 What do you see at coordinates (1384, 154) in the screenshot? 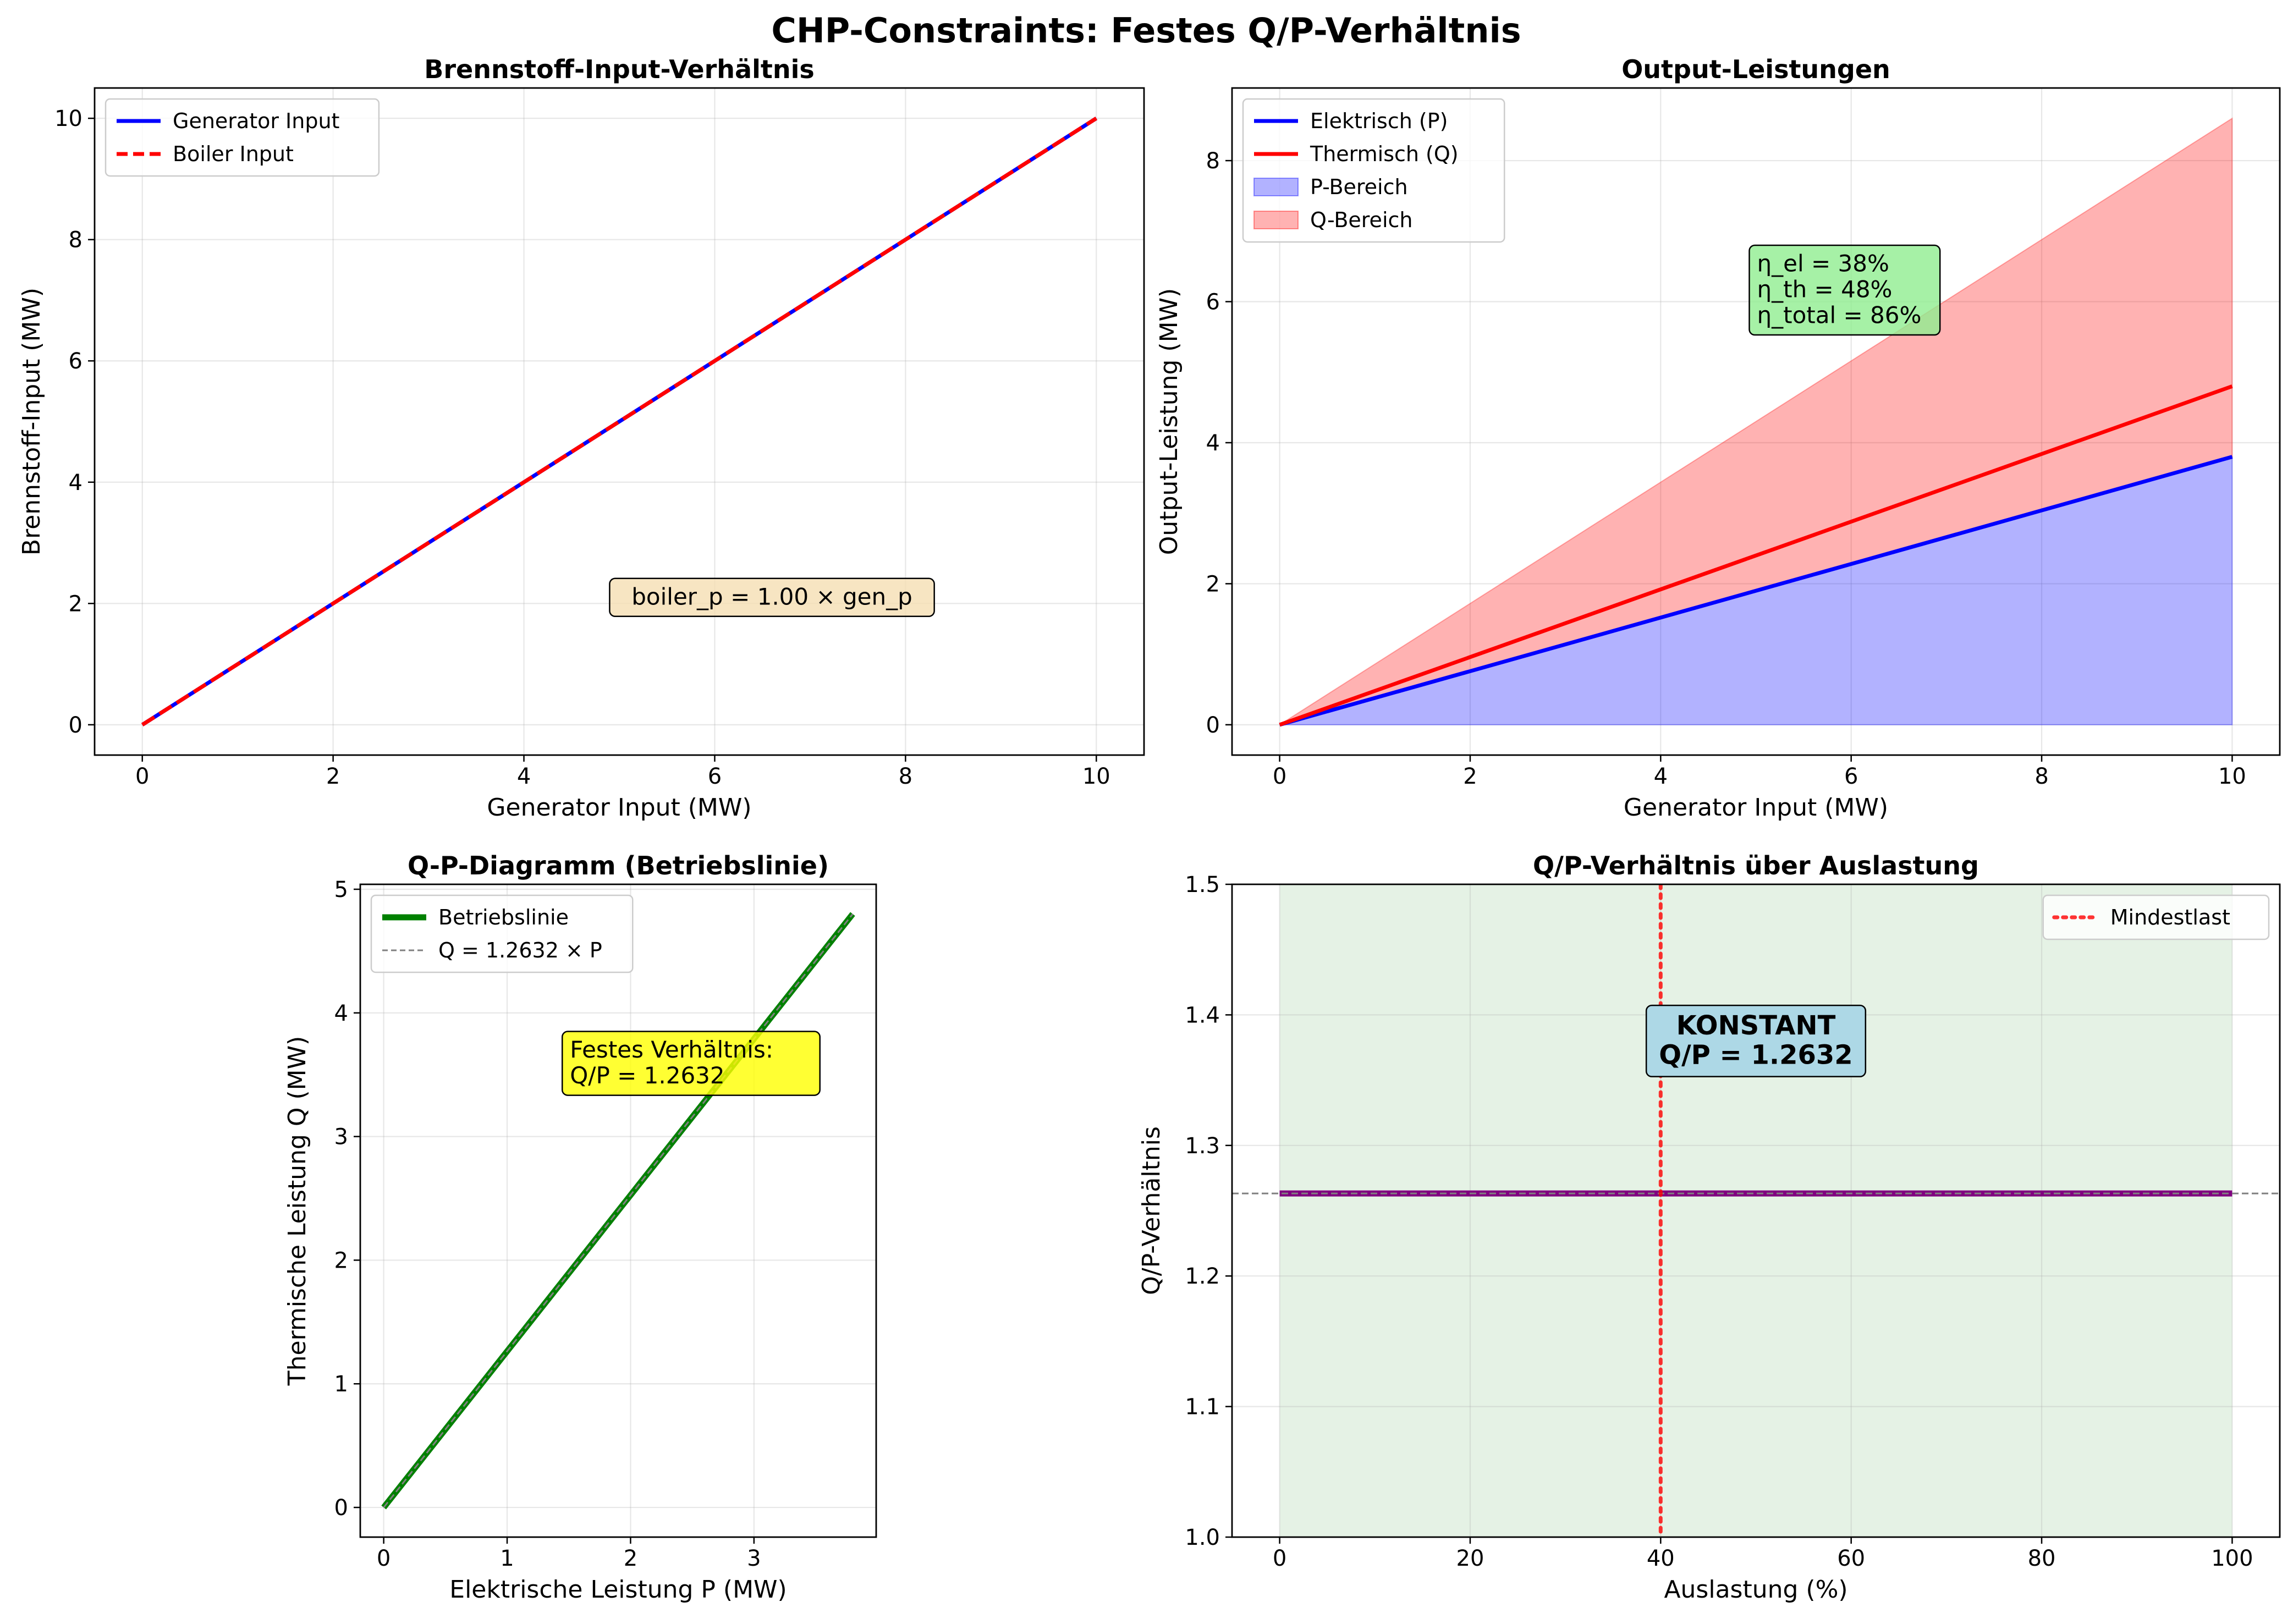
I see `legend-label: Thermisch (Q)` at bounding box center [1384, 154].